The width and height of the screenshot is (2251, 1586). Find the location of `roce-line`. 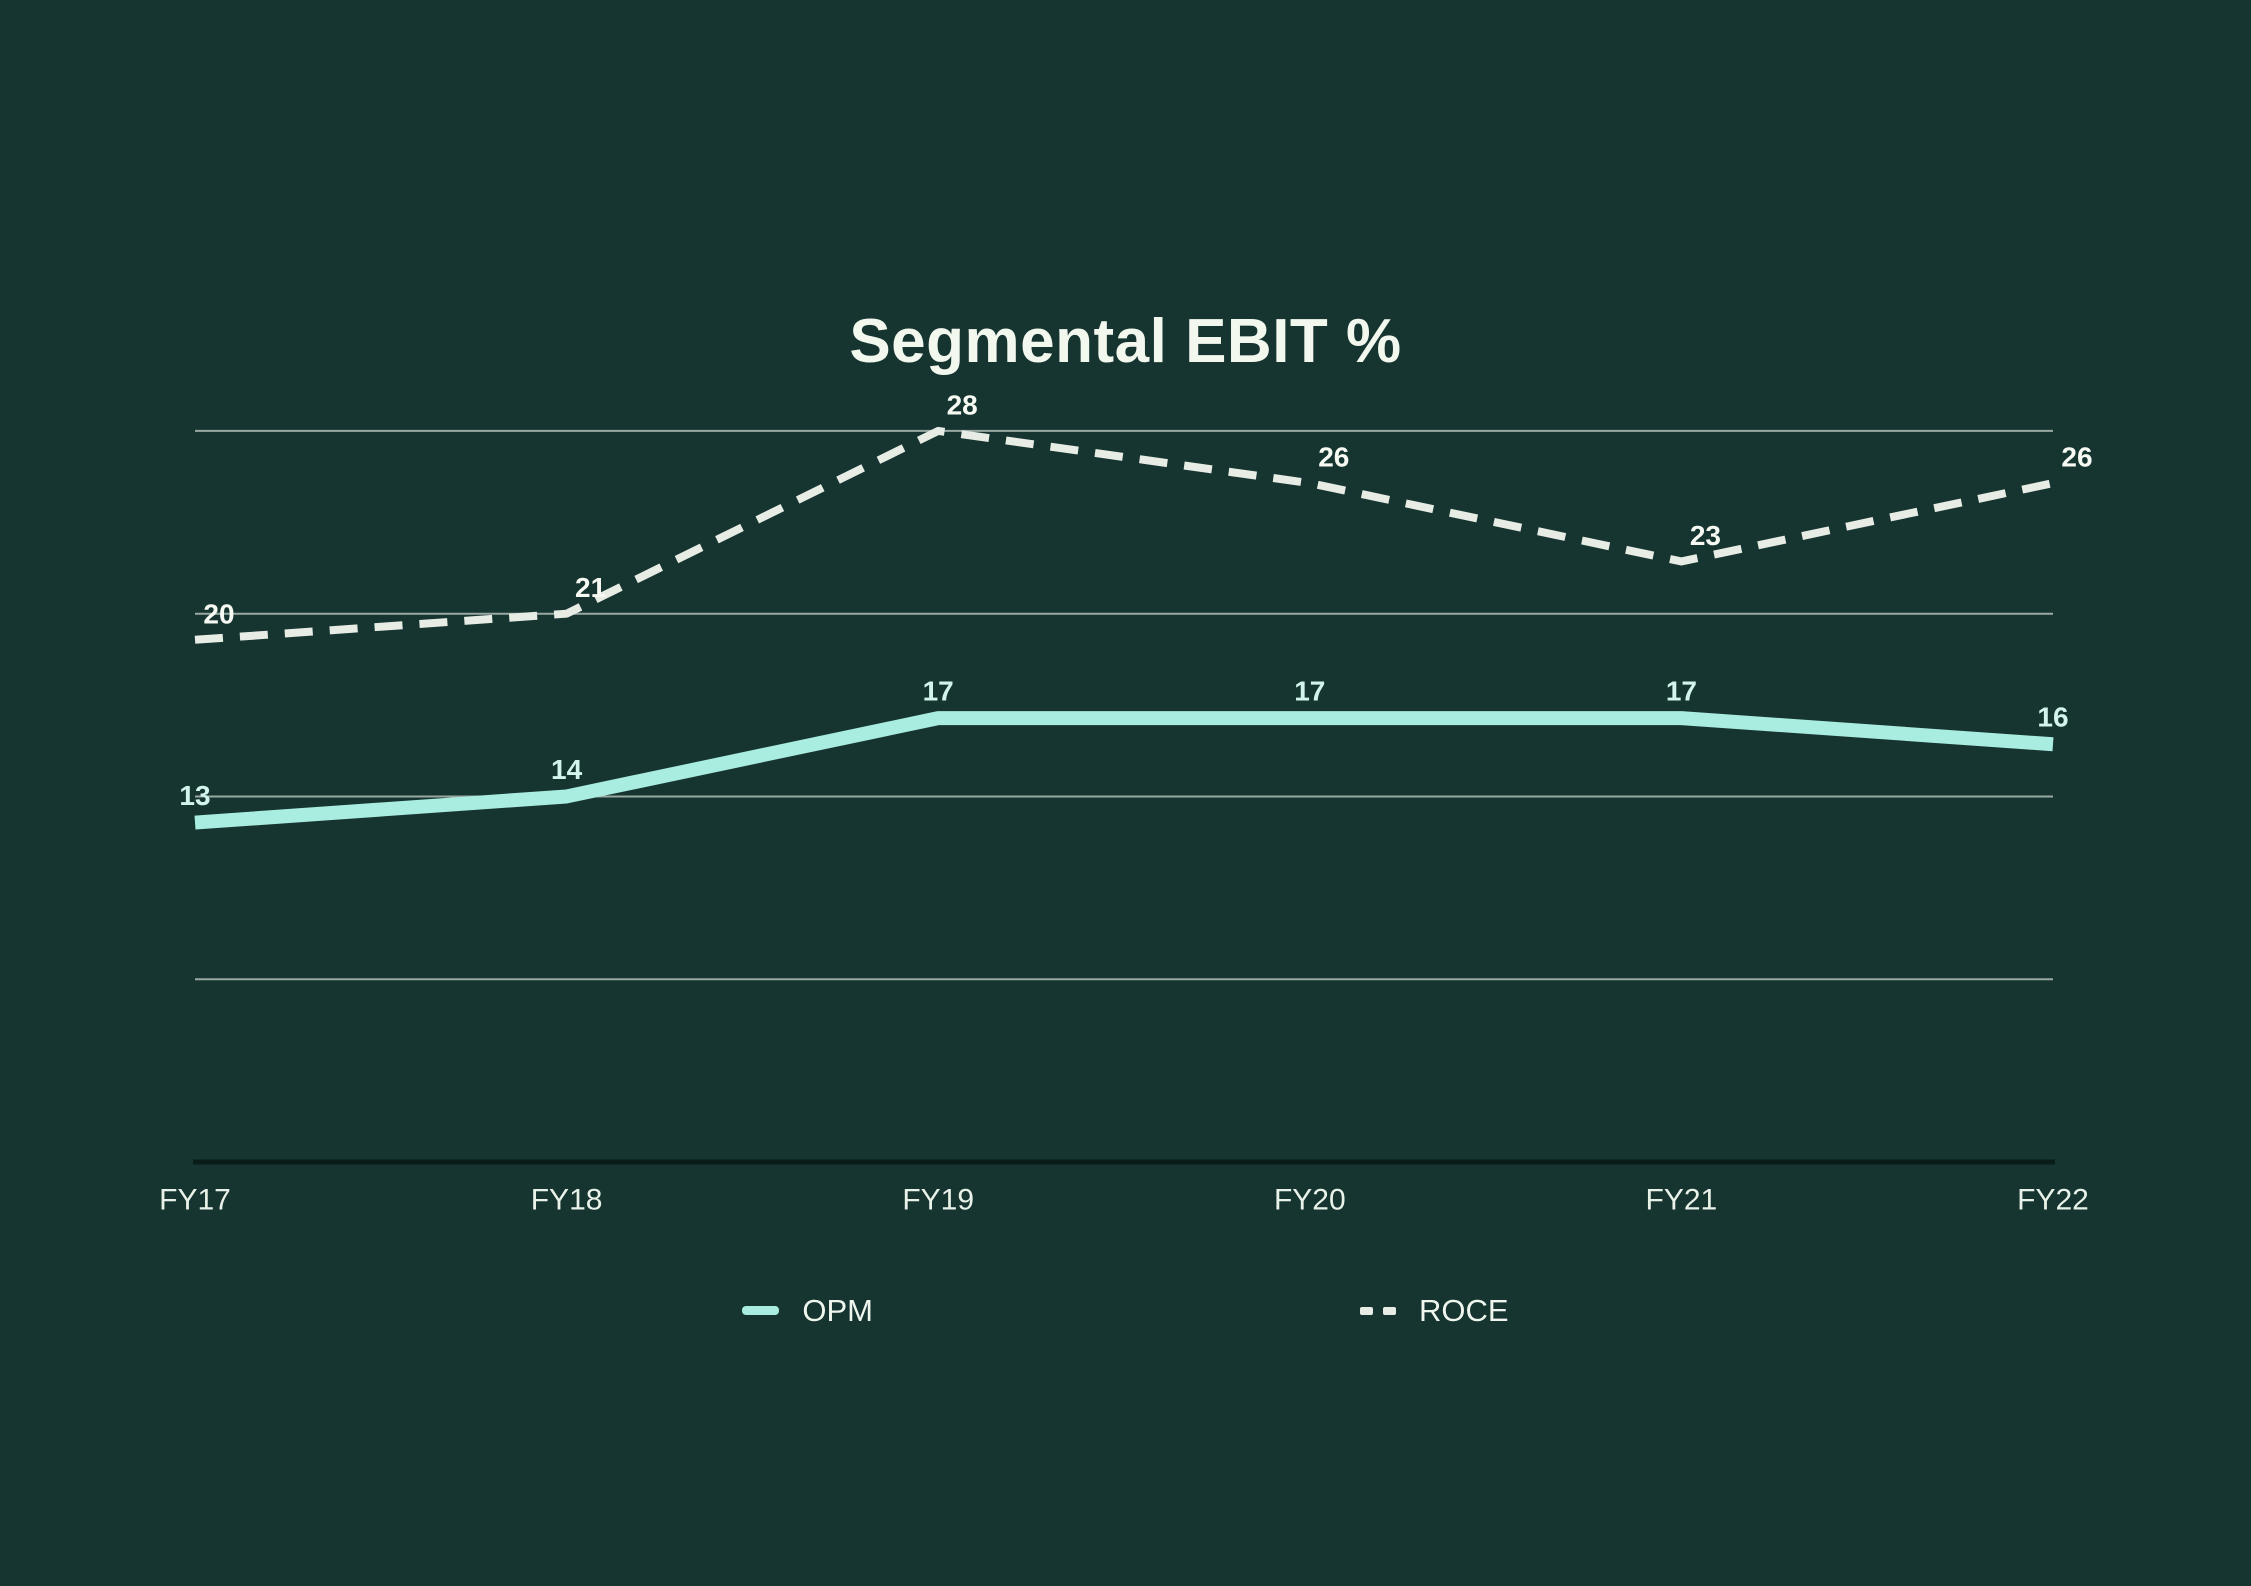

roce-line is located at coordinates (1124, 535).